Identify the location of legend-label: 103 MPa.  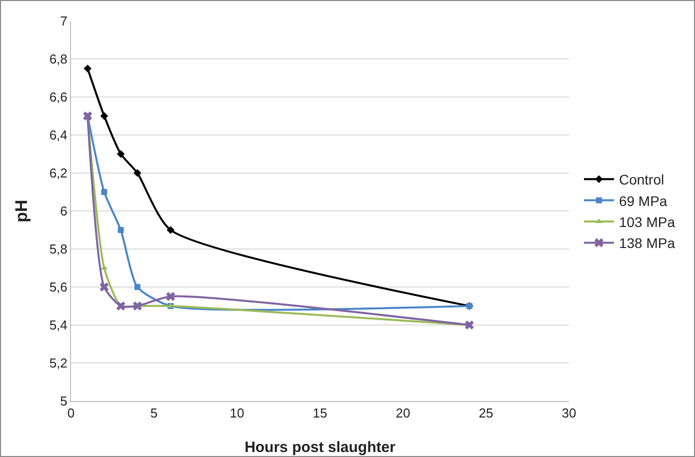
(647, 222).